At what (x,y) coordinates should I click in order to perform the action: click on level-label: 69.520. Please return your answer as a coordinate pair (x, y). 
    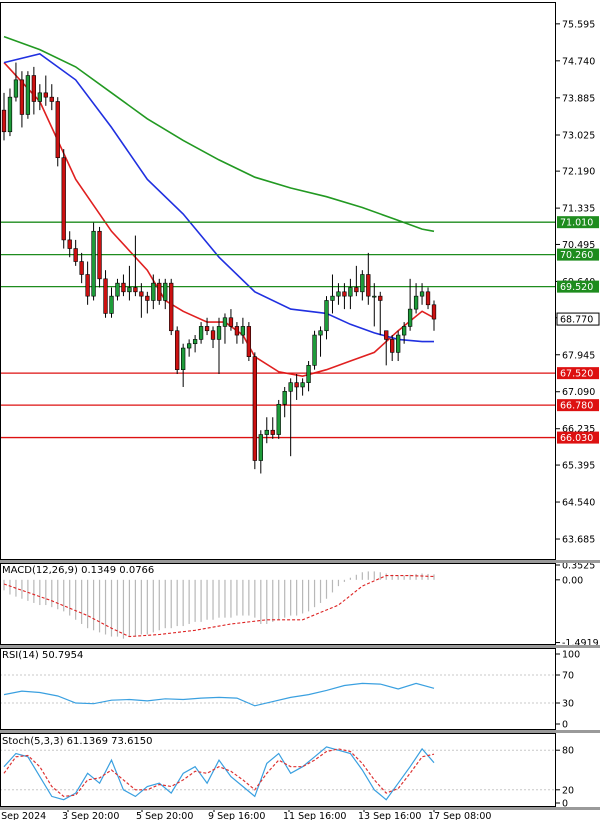
    Looking at the image, I should click on (576, 287).